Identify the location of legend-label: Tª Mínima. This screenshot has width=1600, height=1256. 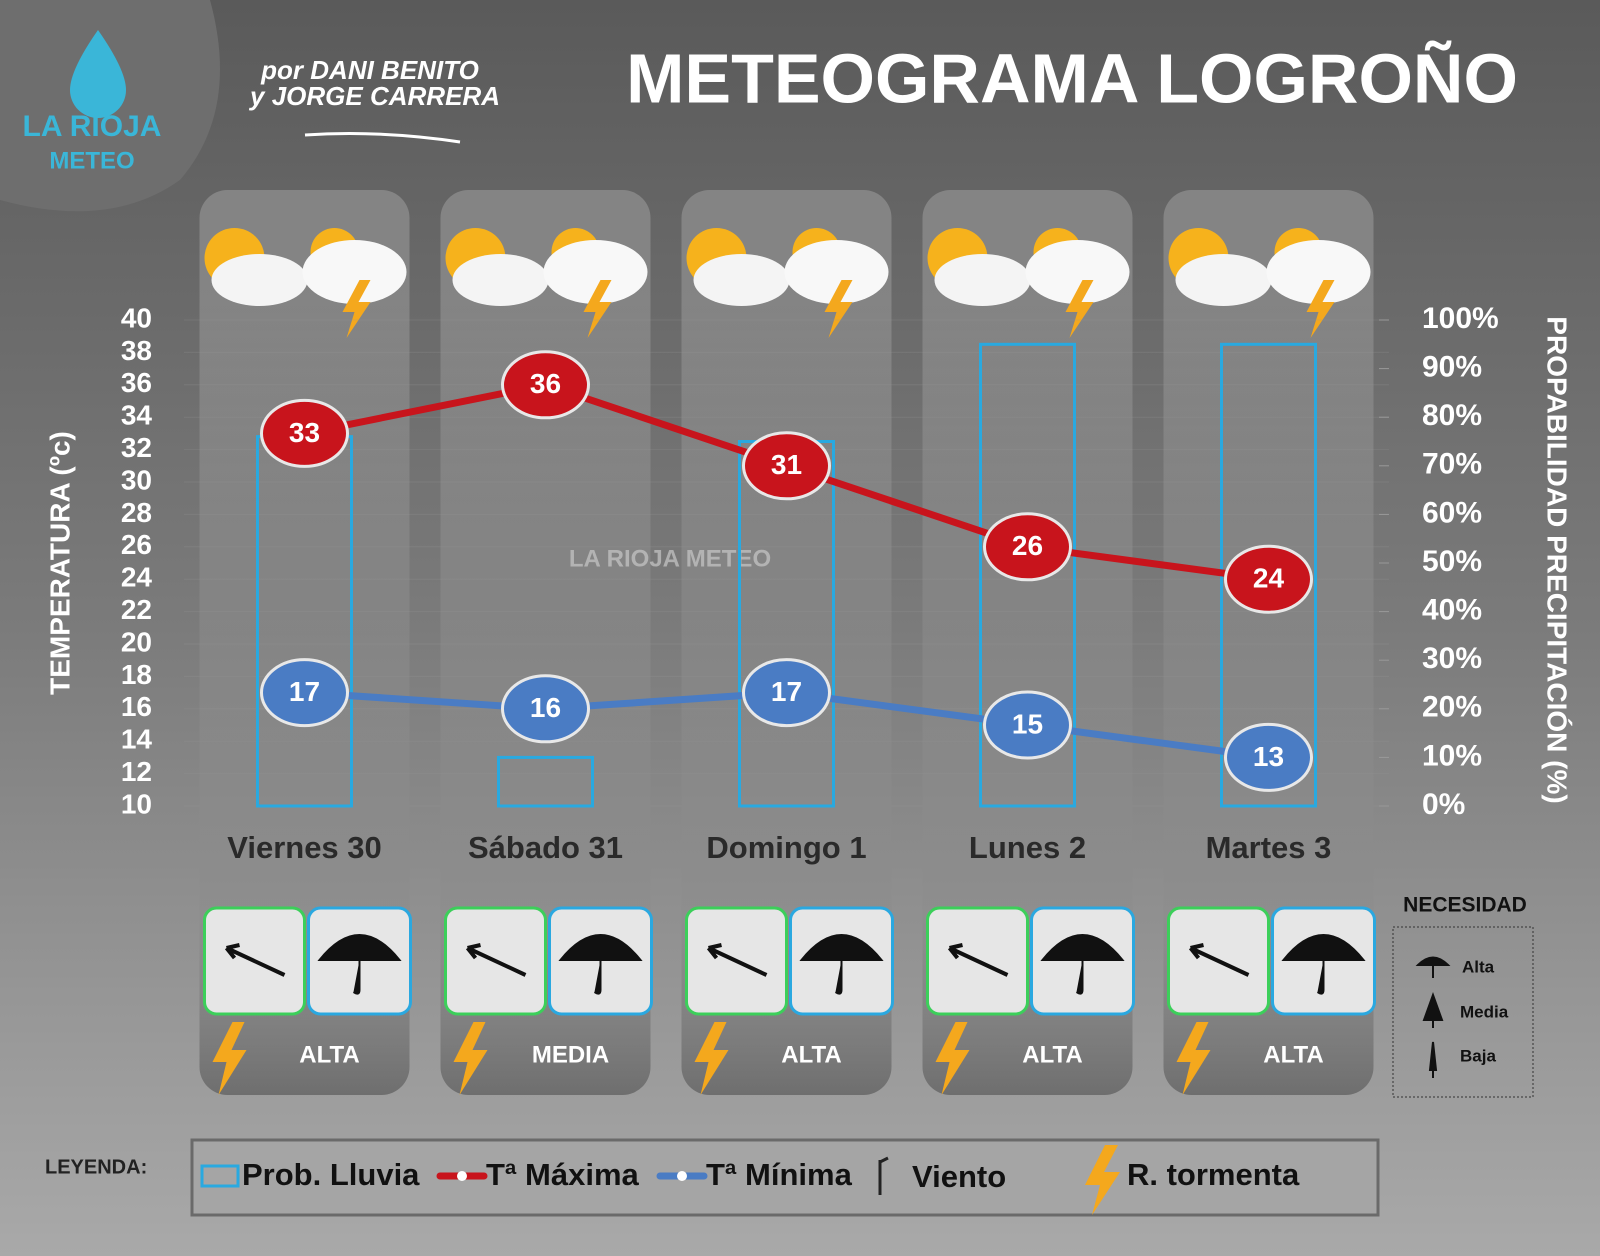
(779, 1174).